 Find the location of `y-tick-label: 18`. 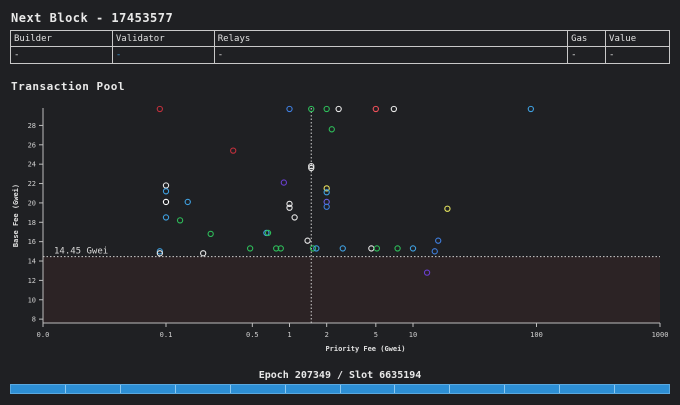

y-tick-label: 18 is located at coordinates (32, 223).